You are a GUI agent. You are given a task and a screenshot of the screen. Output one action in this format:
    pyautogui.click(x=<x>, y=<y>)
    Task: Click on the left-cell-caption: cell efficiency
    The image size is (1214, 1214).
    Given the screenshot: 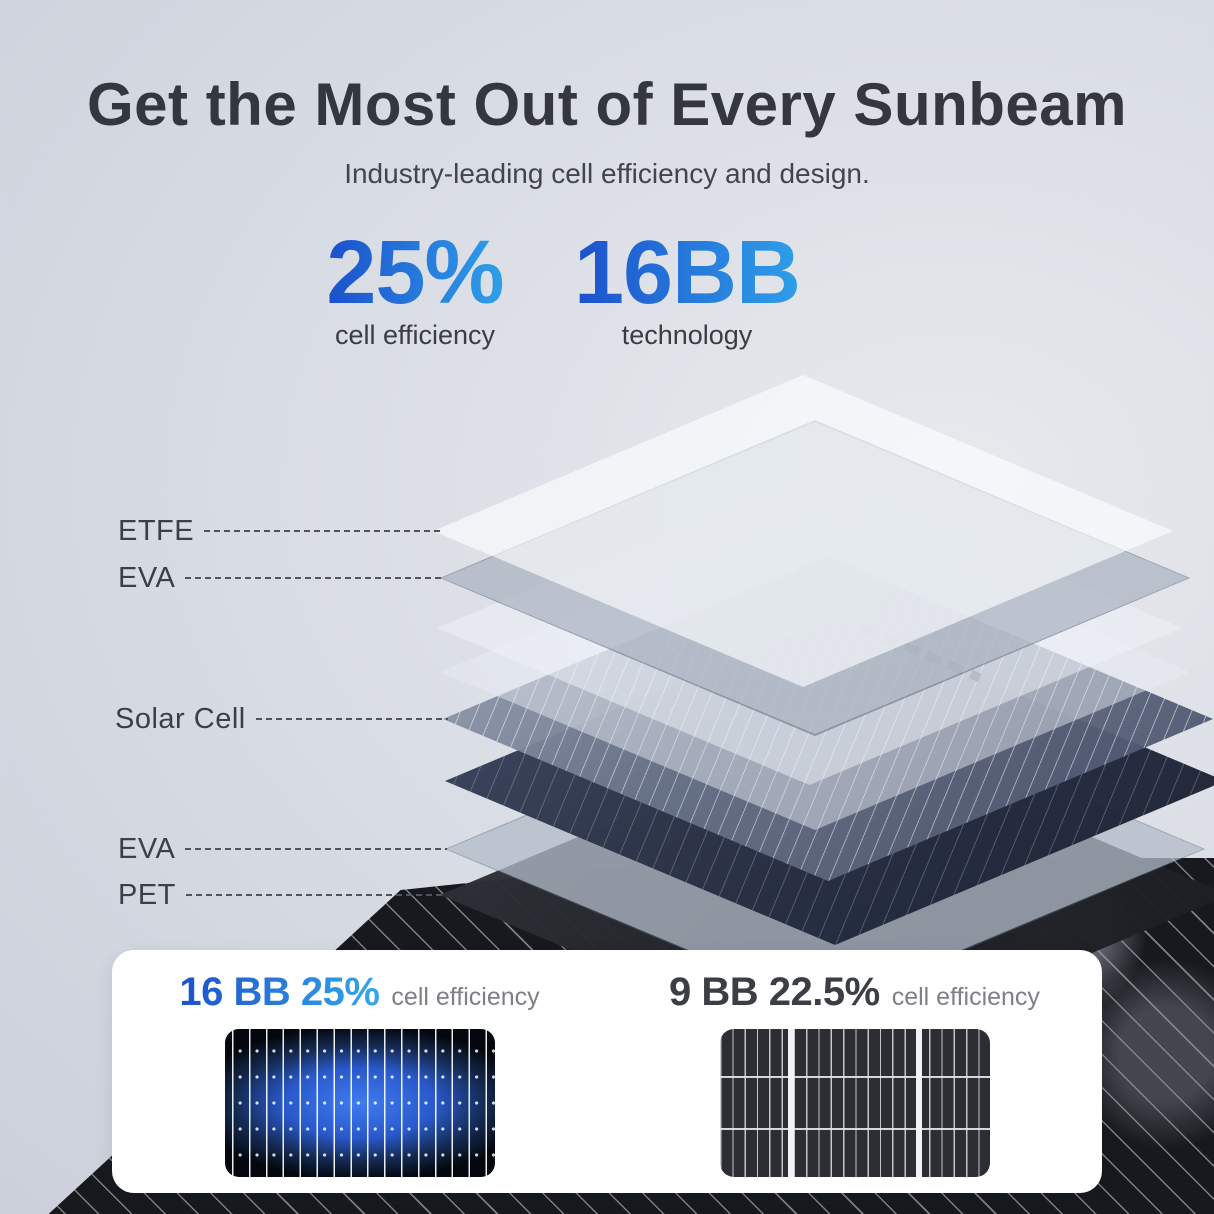 What is the action you would take?
    pyautogui.click(x=465, y=997)
    